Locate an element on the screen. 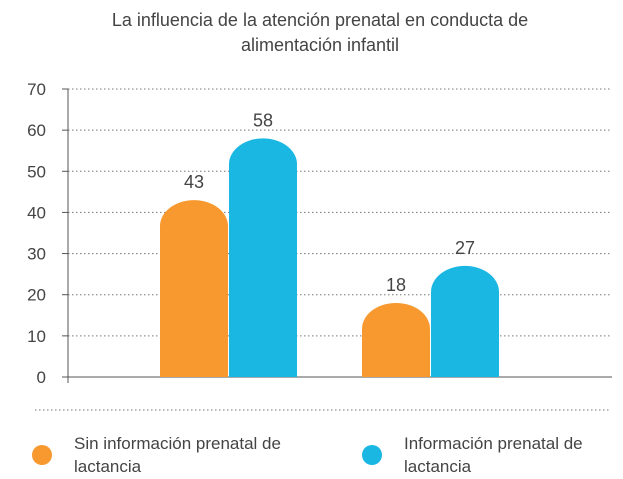 The width and height of the screenshot is (623, 479). y-tick-label: 20 is located at coordinates (36, 295).